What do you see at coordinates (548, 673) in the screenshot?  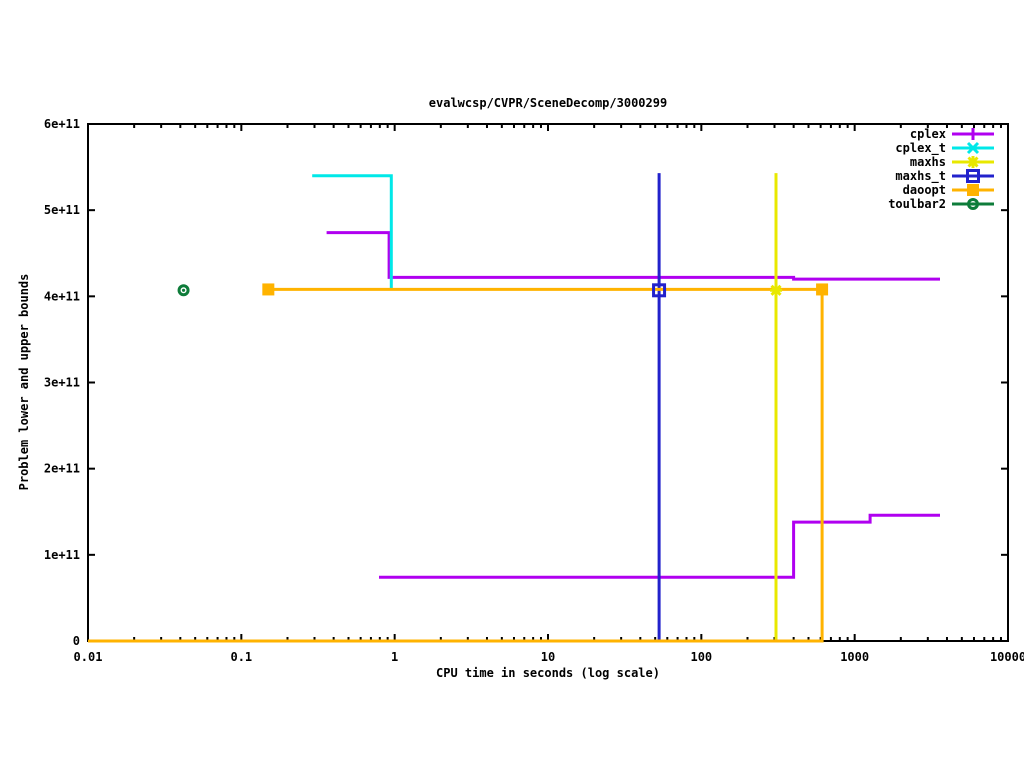 I see `x-axis-label: CPU time in seconds (log scale)` at bounding box center [548, 673].